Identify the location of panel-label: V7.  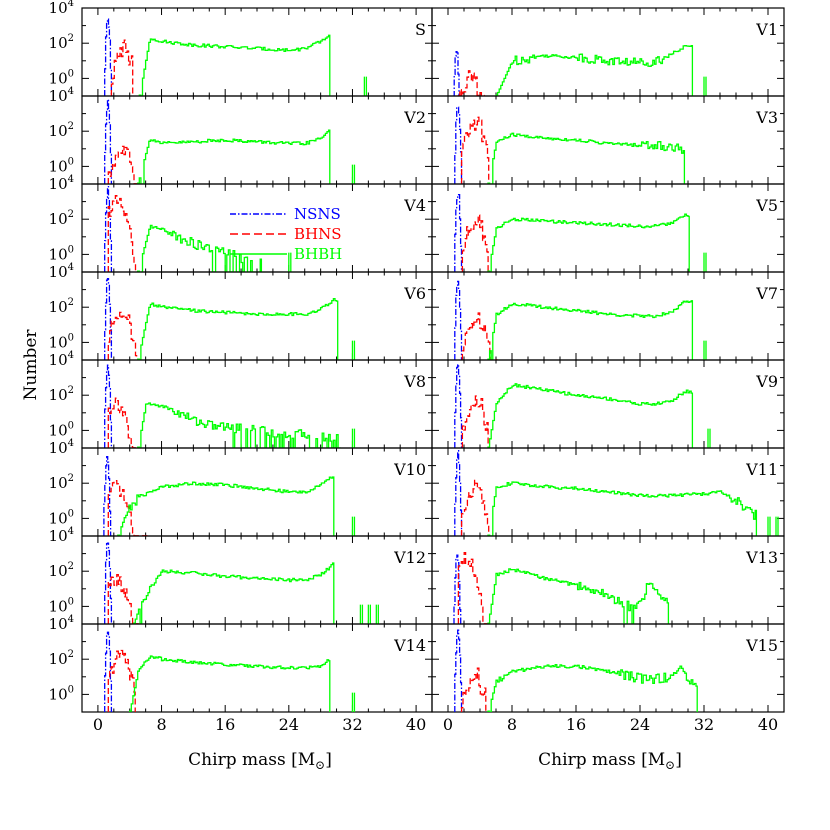
(766, 293).